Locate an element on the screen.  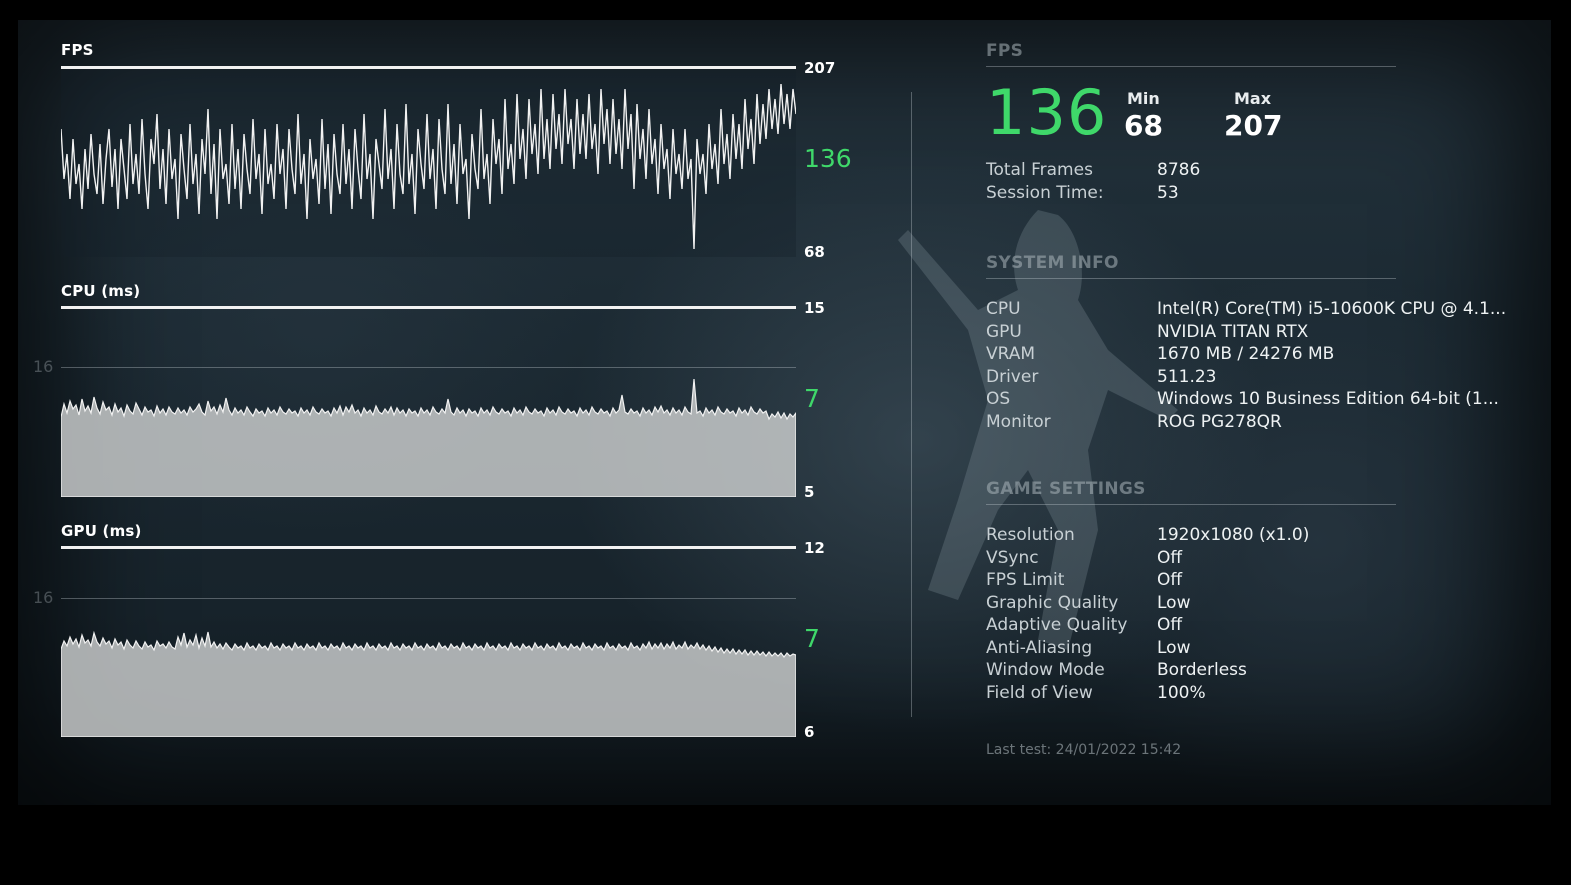
fps-axis-current: 136 is located at coordinates (828, 158).